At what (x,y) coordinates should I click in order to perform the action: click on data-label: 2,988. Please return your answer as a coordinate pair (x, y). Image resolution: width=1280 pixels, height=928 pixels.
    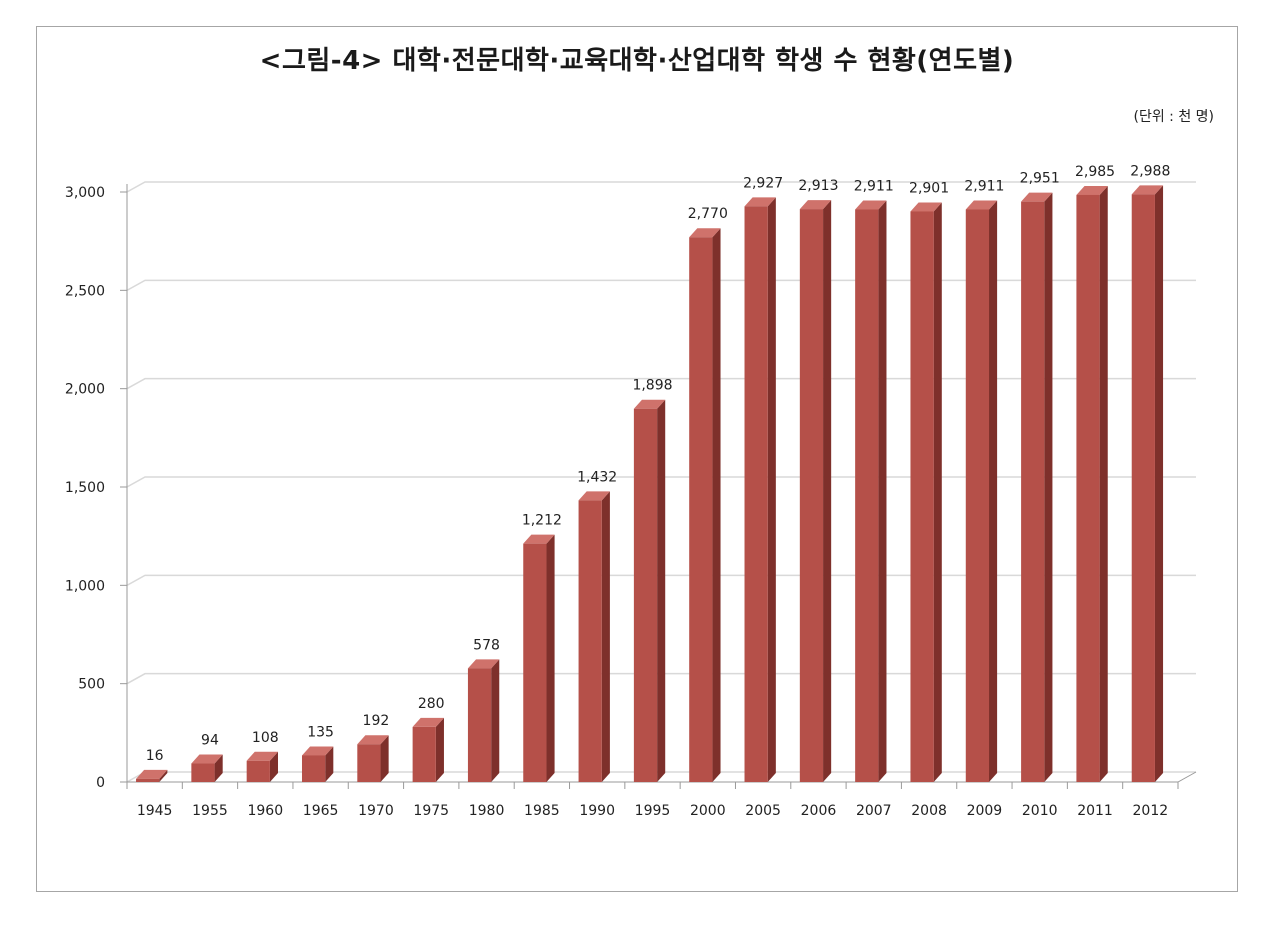
    Looking at the image, I should click on (1150, 171).